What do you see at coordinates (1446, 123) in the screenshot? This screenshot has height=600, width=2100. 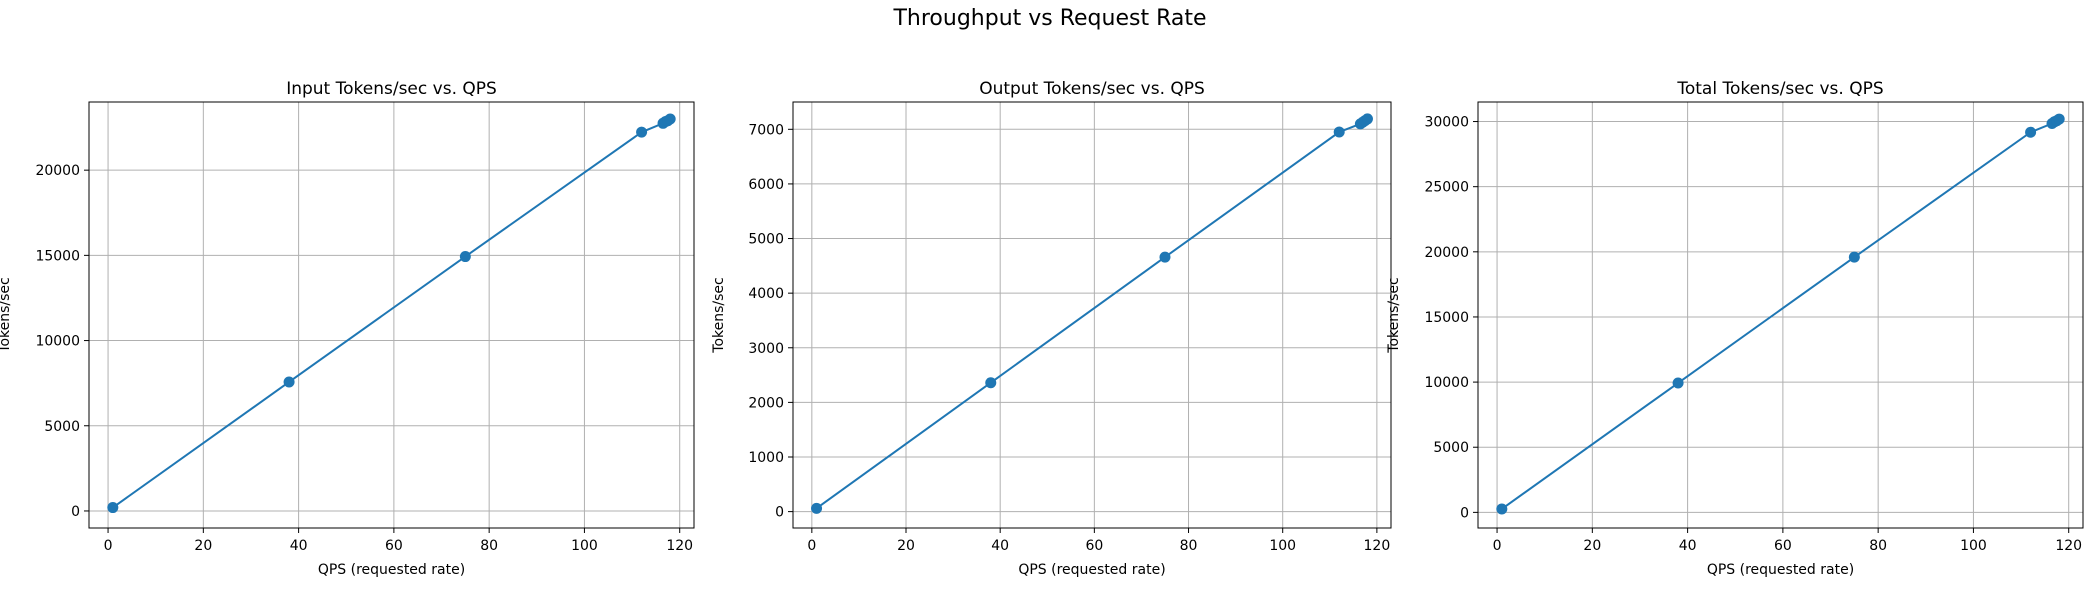 I see `y-tick-label: 30000` at bounding box center [1446, 123].